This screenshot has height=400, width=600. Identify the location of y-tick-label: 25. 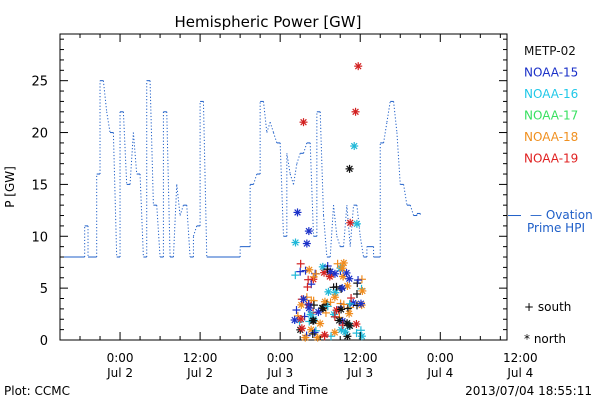
(39, 82).